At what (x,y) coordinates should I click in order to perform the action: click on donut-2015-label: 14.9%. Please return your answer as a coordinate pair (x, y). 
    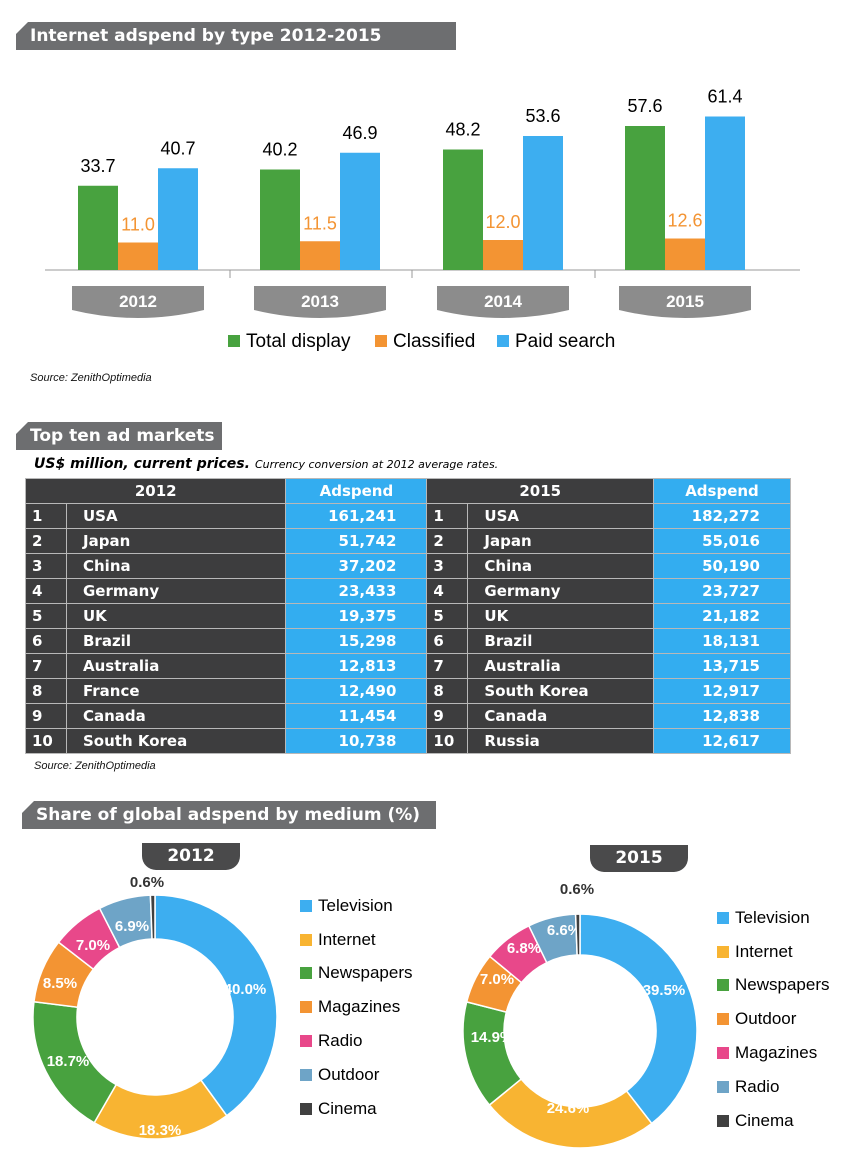
    Looking at the image, I should click on (492, 1037).